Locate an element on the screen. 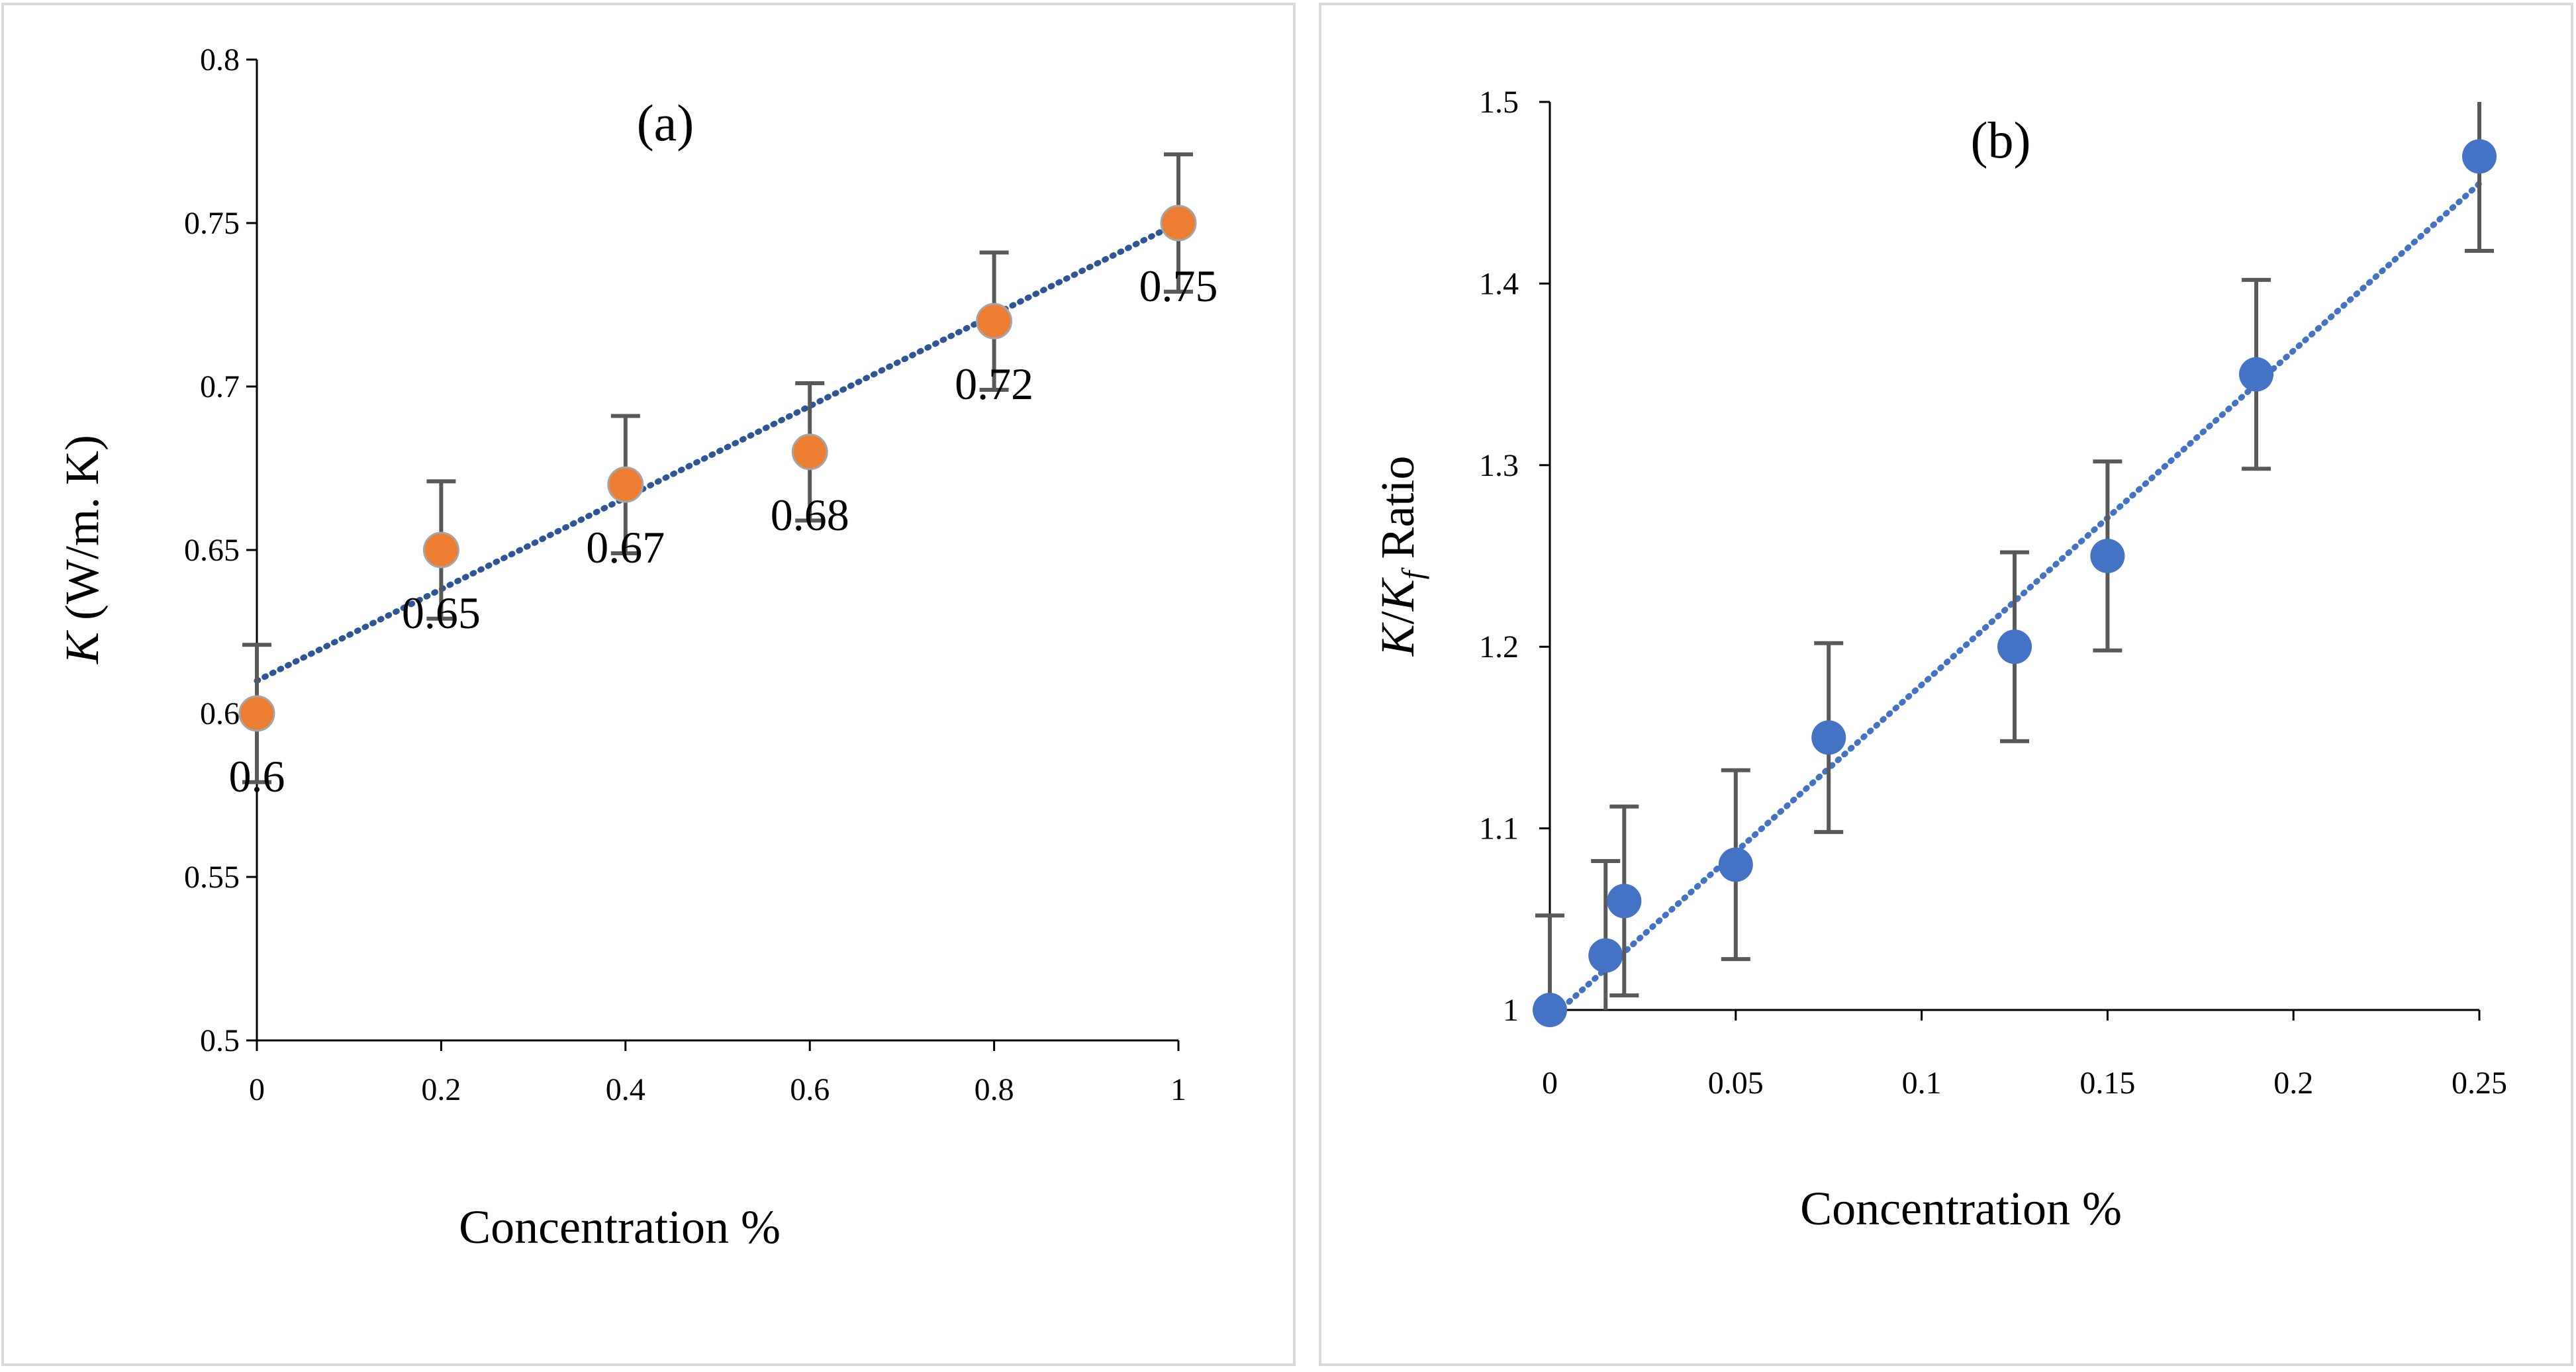 This screenshot has height=1372, width=2576. panel-a-y-tick-label: 0.7 is located at coordinates (220, 386).